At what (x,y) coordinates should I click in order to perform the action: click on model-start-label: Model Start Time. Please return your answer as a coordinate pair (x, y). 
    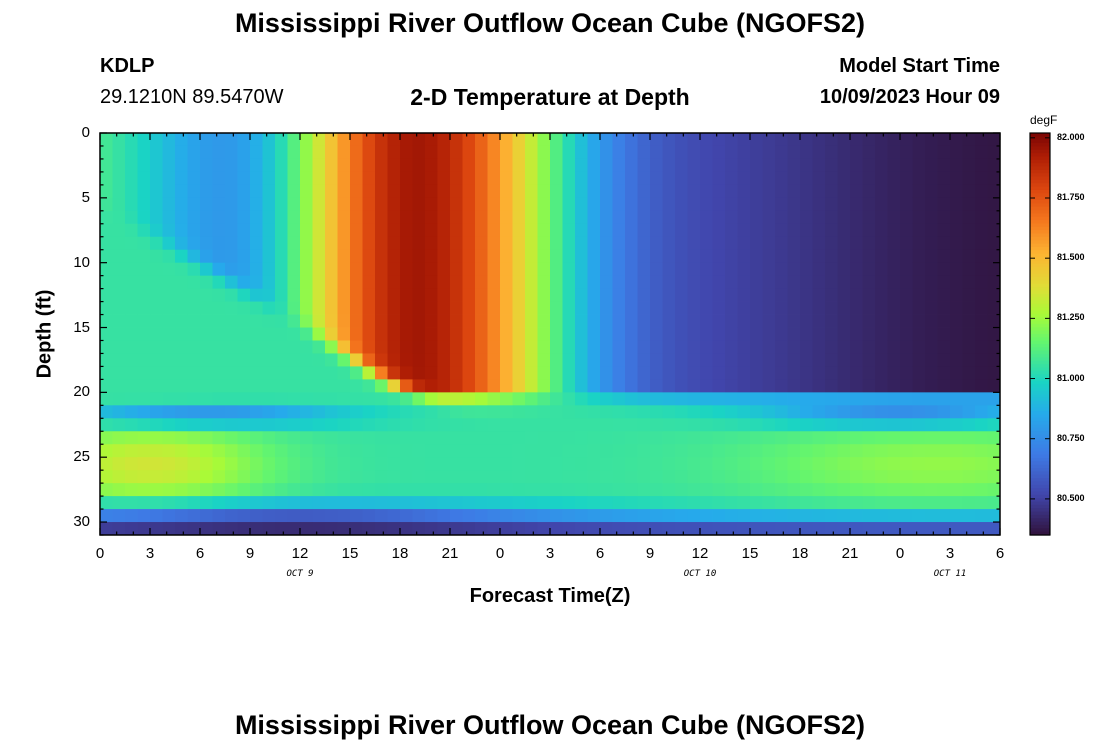
    Looking at the image, I should click on (919, 66).